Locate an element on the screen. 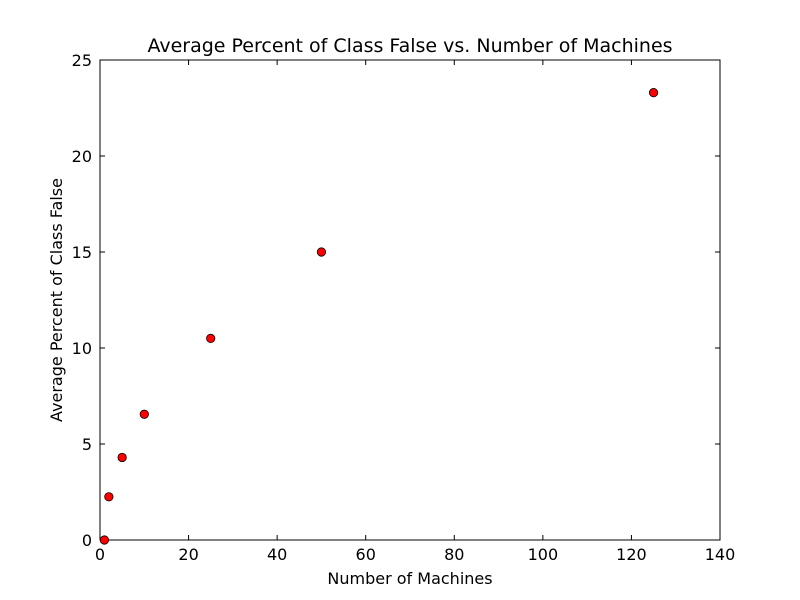 This screenshot has height=600, width=800. y-tick-label: 10 is located at coordinates (82, 348).